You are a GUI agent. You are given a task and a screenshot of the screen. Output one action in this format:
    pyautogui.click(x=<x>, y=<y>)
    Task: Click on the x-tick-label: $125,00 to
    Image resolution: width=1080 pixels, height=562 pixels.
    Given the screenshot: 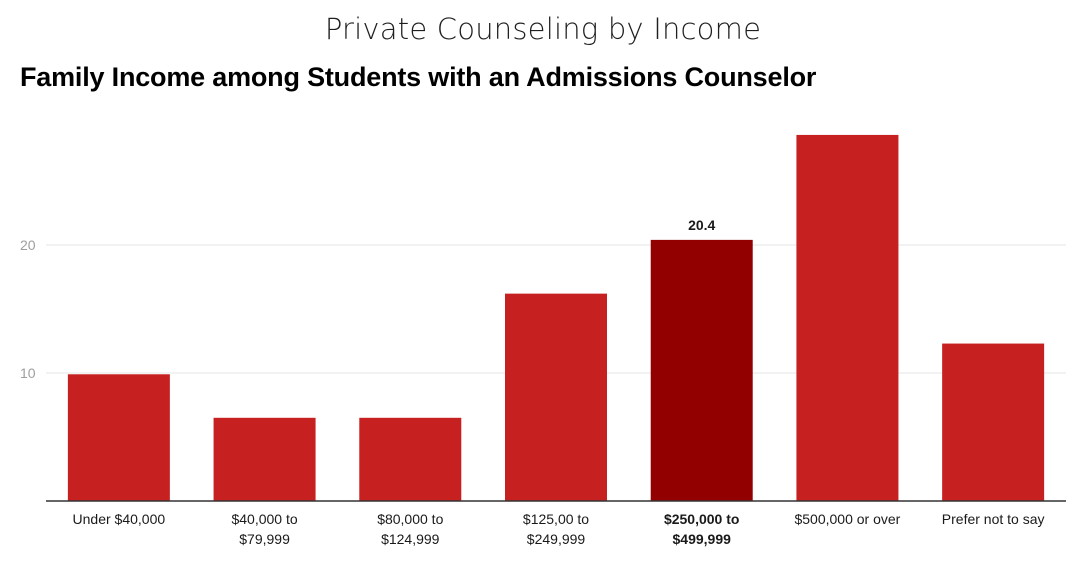 What is the action you would take?
    pyautogui.click(x=556, y=519)
    